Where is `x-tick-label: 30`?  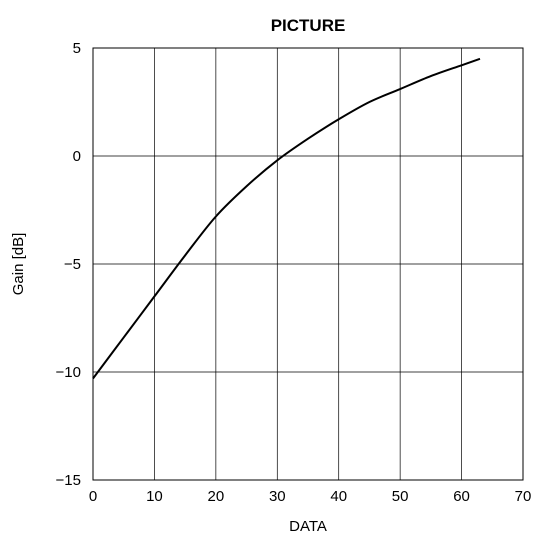 x-tick-label: 30 is located at coordinates (277, 496).